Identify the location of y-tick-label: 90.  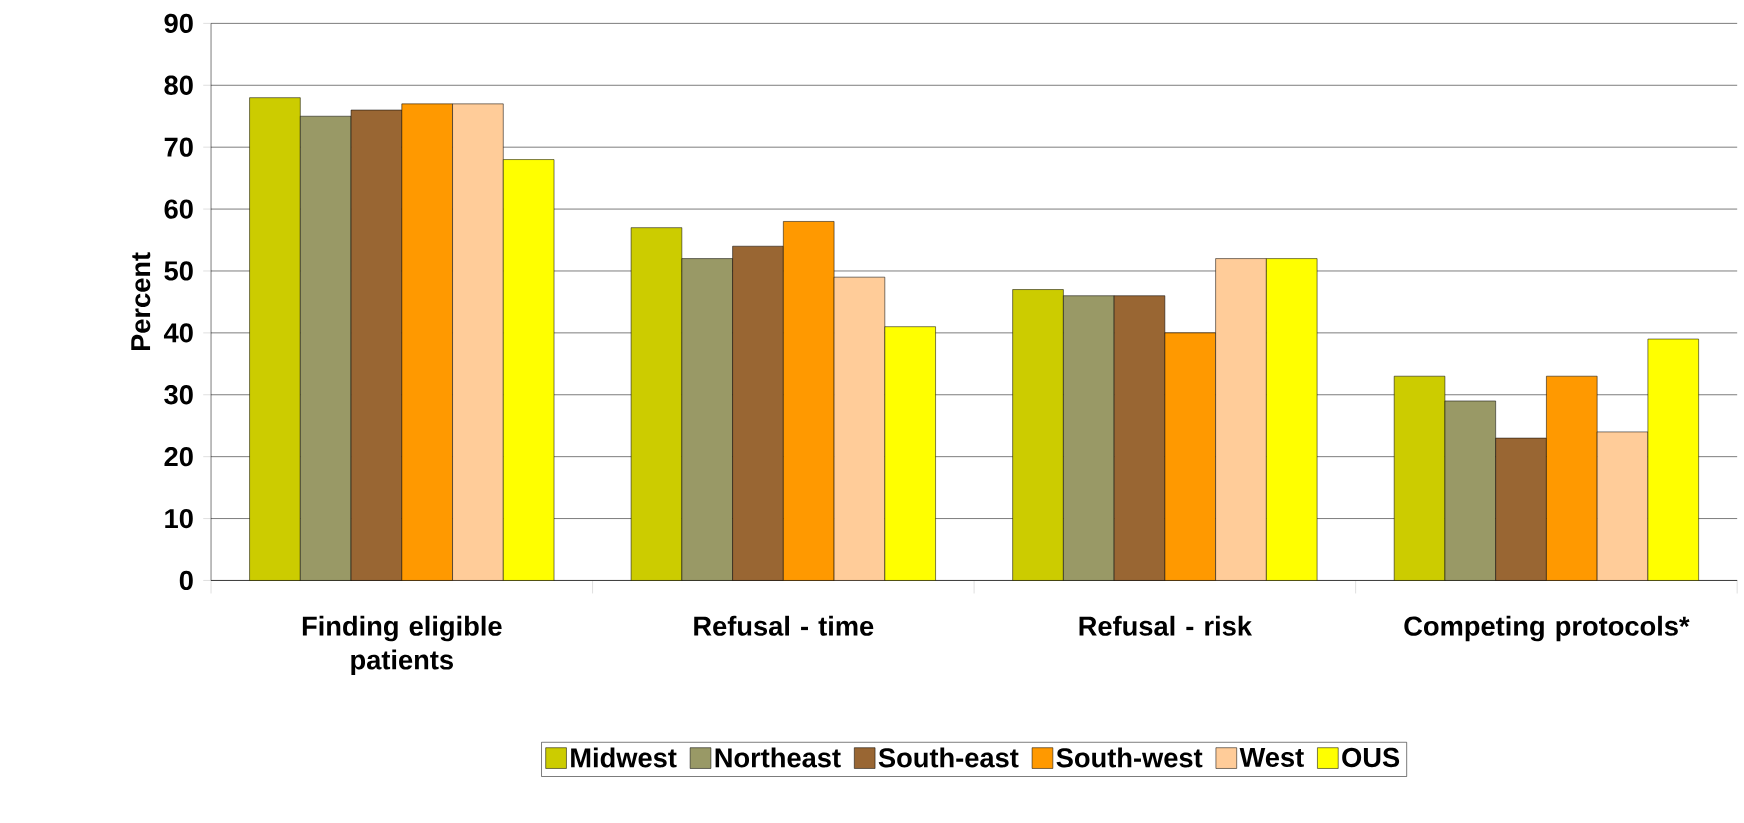
(178, 23).